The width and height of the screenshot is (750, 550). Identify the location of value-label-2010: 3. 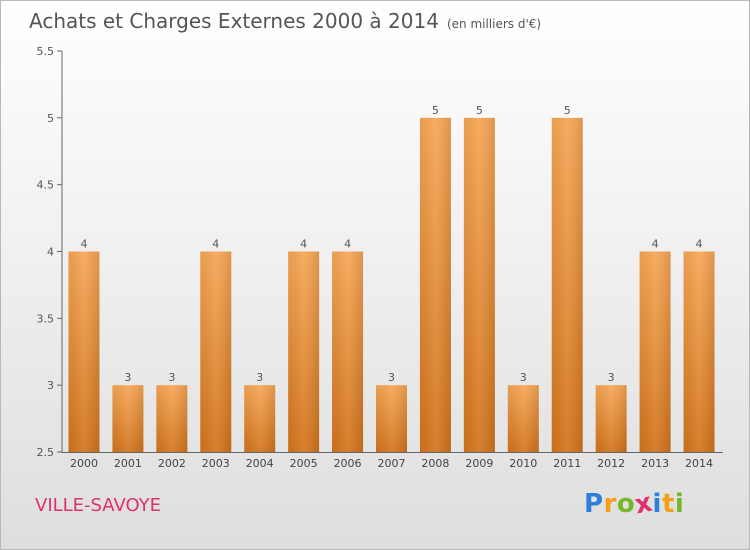
(523, 377).